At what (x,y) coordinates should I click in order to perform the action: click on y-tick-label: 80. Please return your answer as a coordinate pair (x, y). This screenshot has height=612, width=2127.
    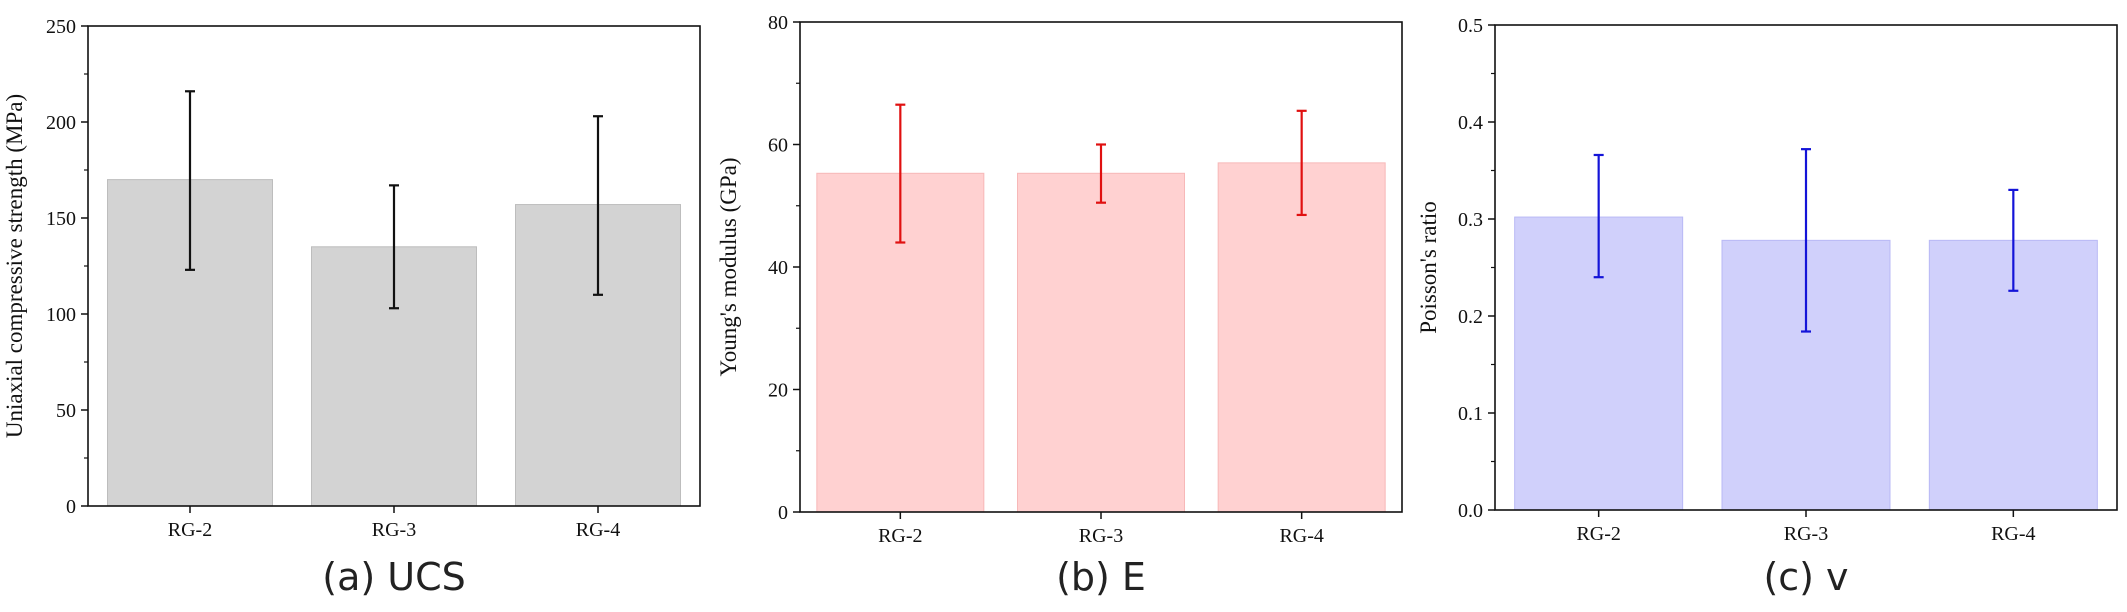
    Looking at the image, I should click on (778, 23).